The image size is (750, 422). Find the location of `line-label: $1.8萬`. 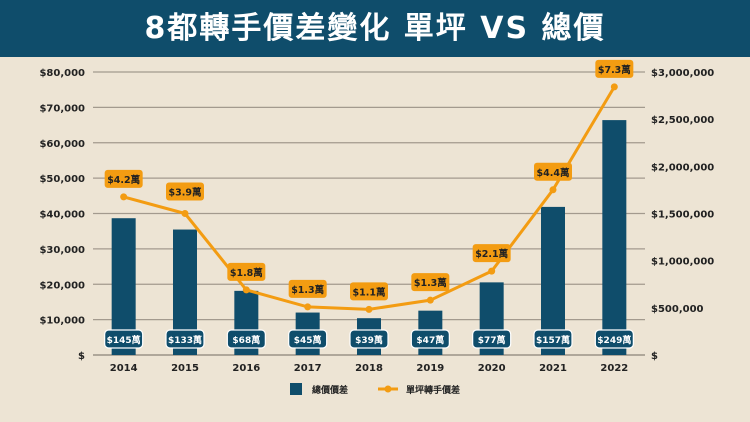

line-label: $1.8萬 is located at coordinates (246, 273).